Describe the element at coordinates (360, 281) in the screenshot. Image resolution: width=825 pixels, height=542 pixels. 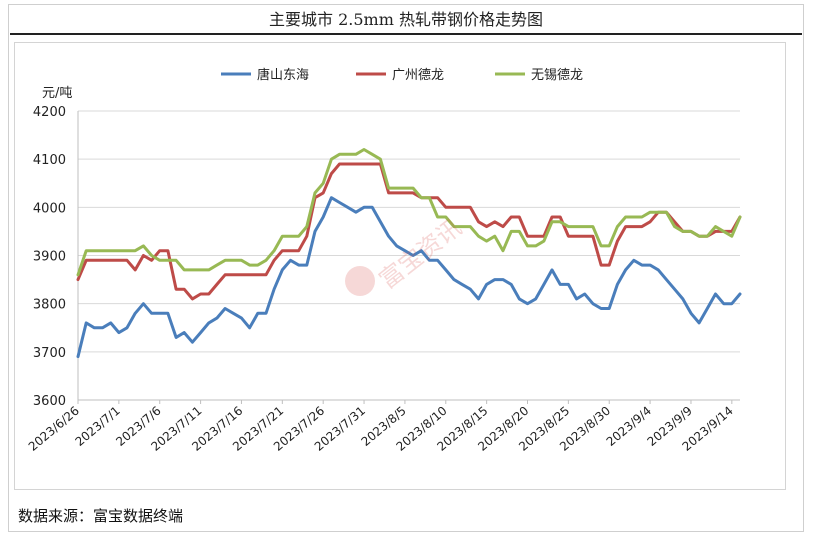
I see `watermark-logo-icon` at that location.